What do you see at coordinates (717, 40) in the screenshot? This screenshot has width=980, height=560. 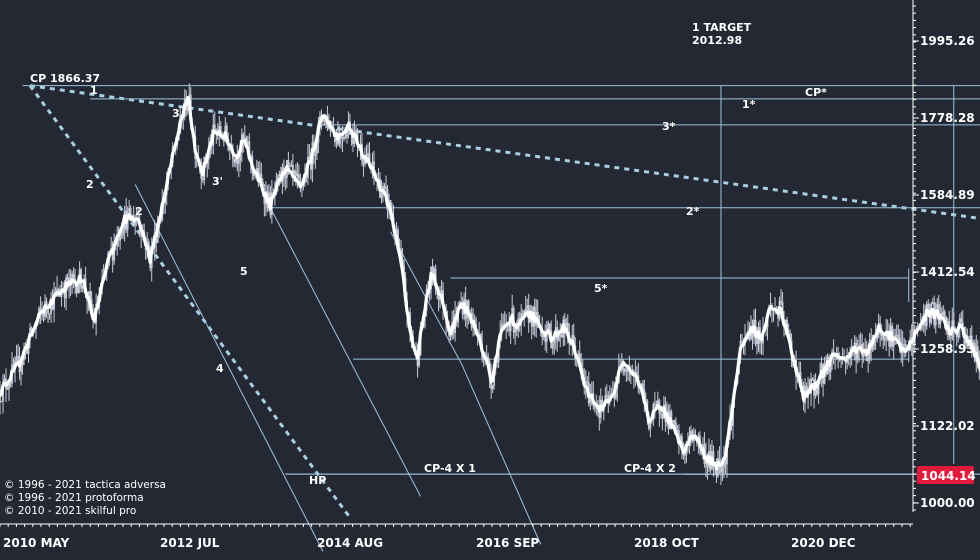 I see `target-value-label: 2012.98` at bounding box center [717, 40].